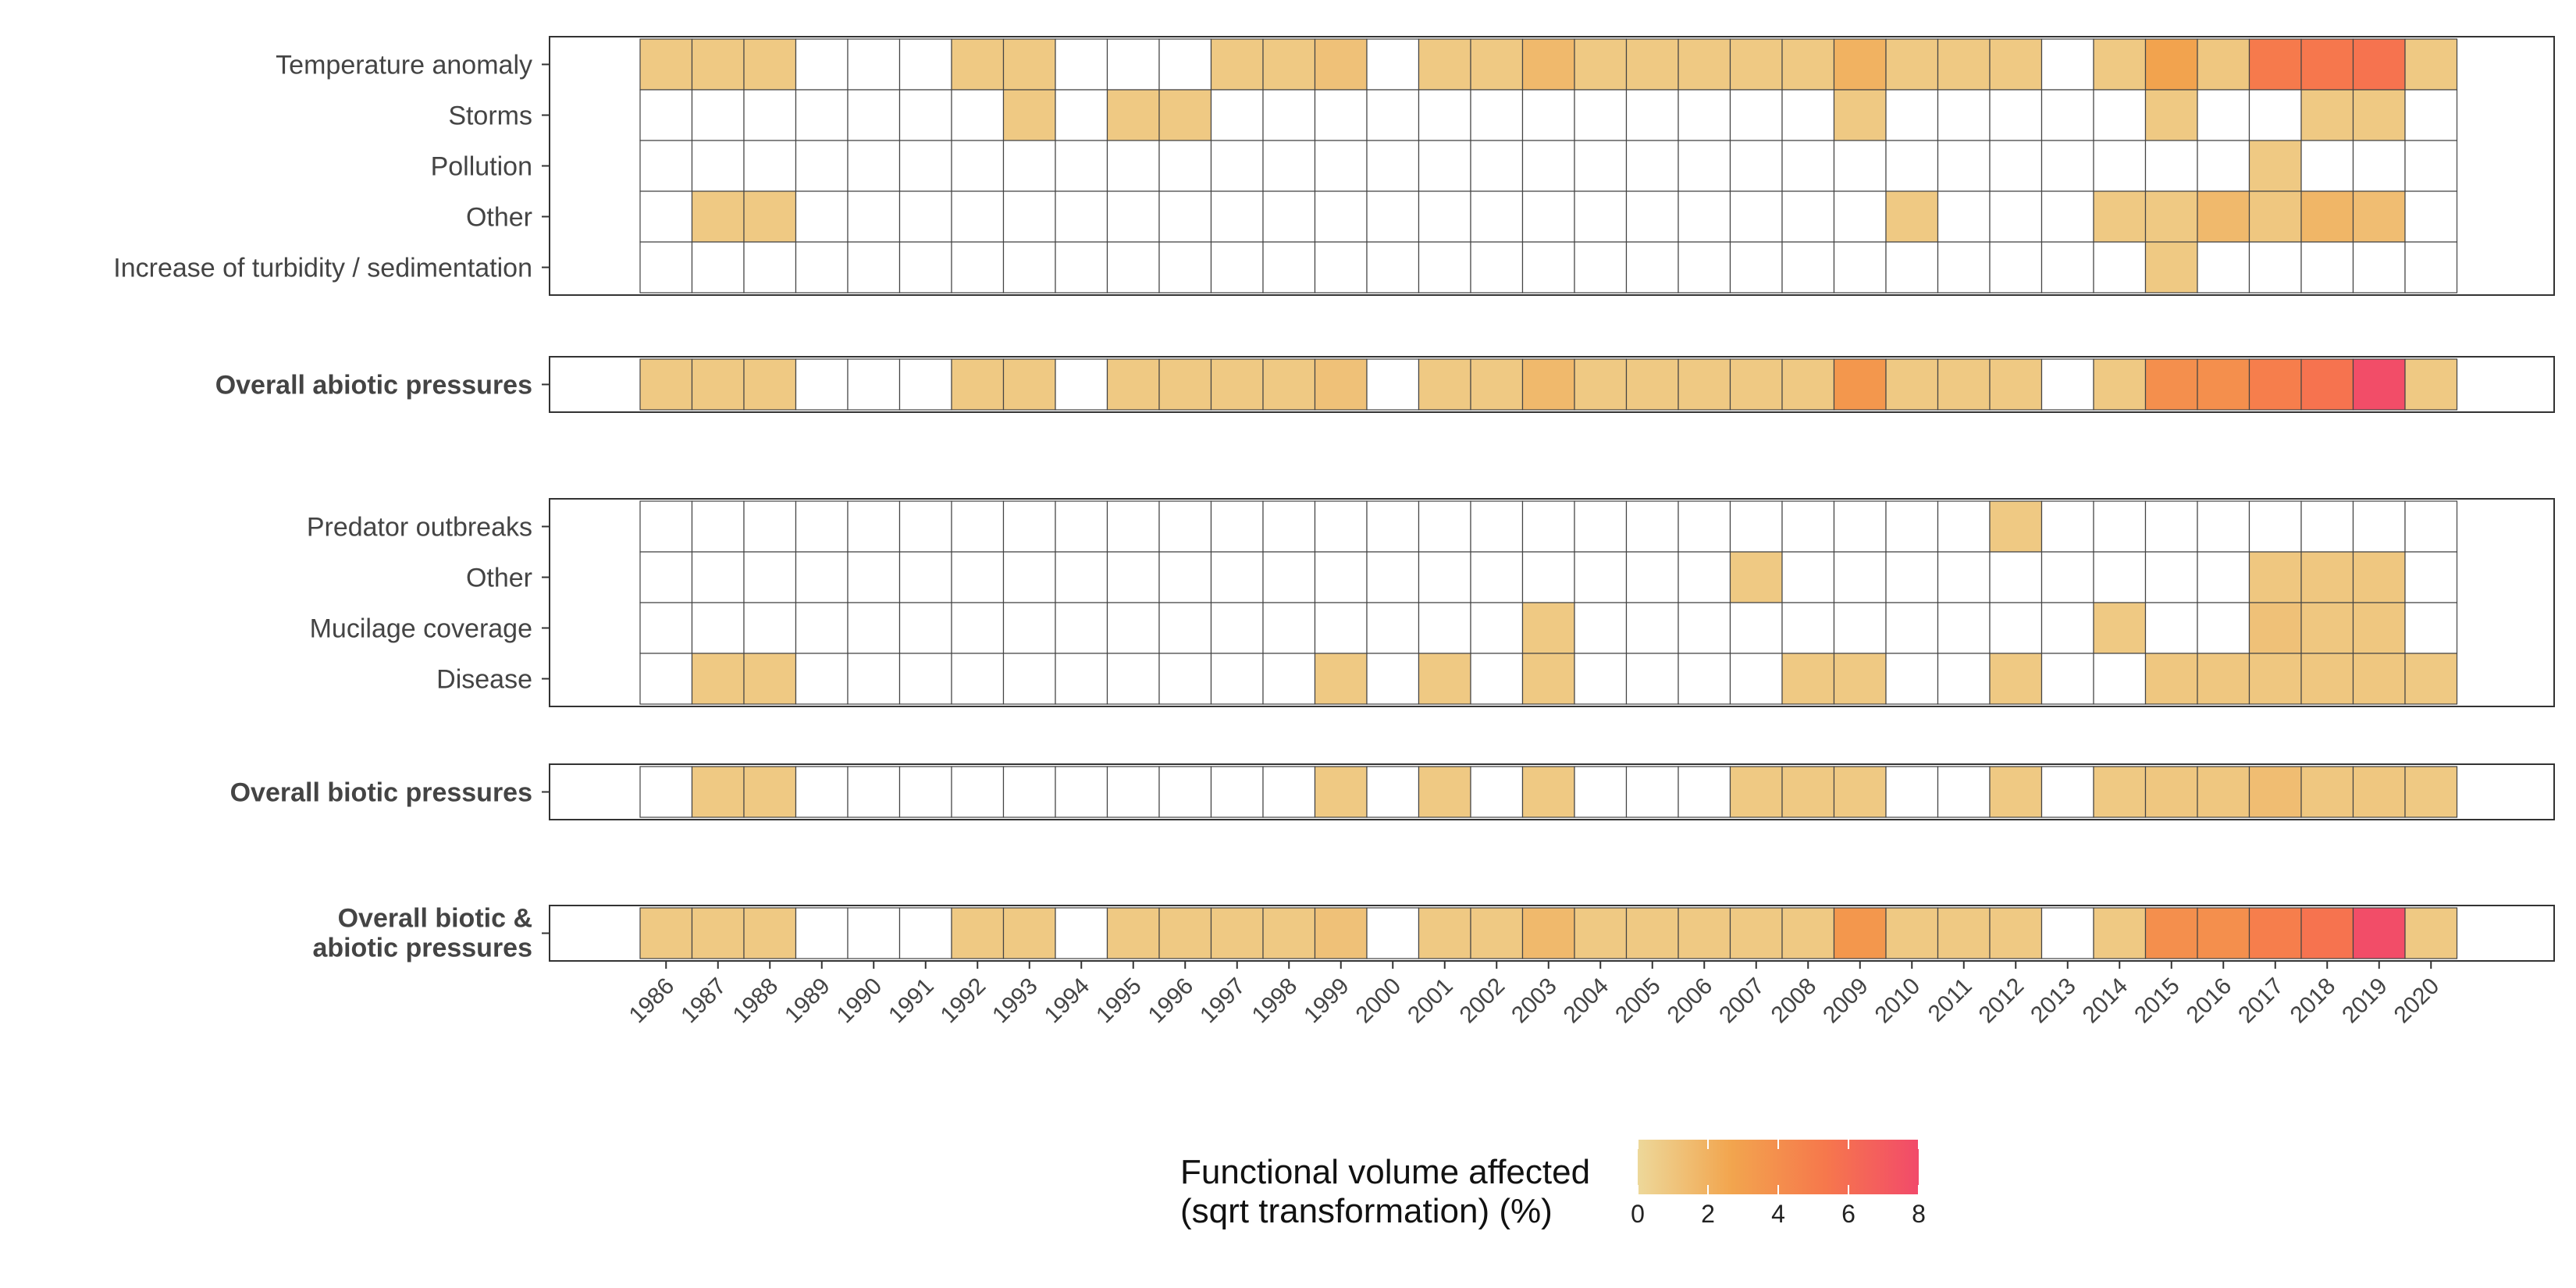  Describe the element at coordinates (1367, 64) in the screenshot. I see `heatmap-row: Temperature anomaly` at that location.